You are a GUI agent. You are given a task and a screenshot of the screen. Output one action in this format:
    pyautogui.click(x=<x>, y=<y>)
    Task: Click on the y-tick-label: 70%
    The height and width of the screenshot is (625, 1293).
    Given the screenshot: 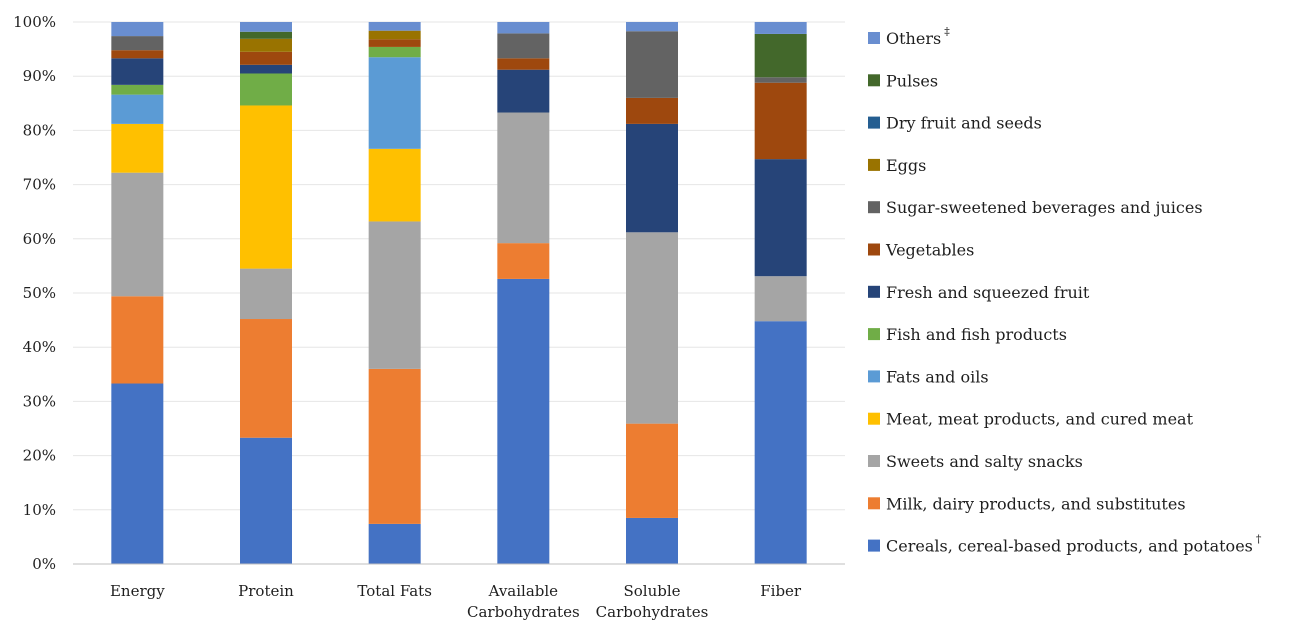 What is the action you would take?
    pyautogui.click(x=39, y=185)
    